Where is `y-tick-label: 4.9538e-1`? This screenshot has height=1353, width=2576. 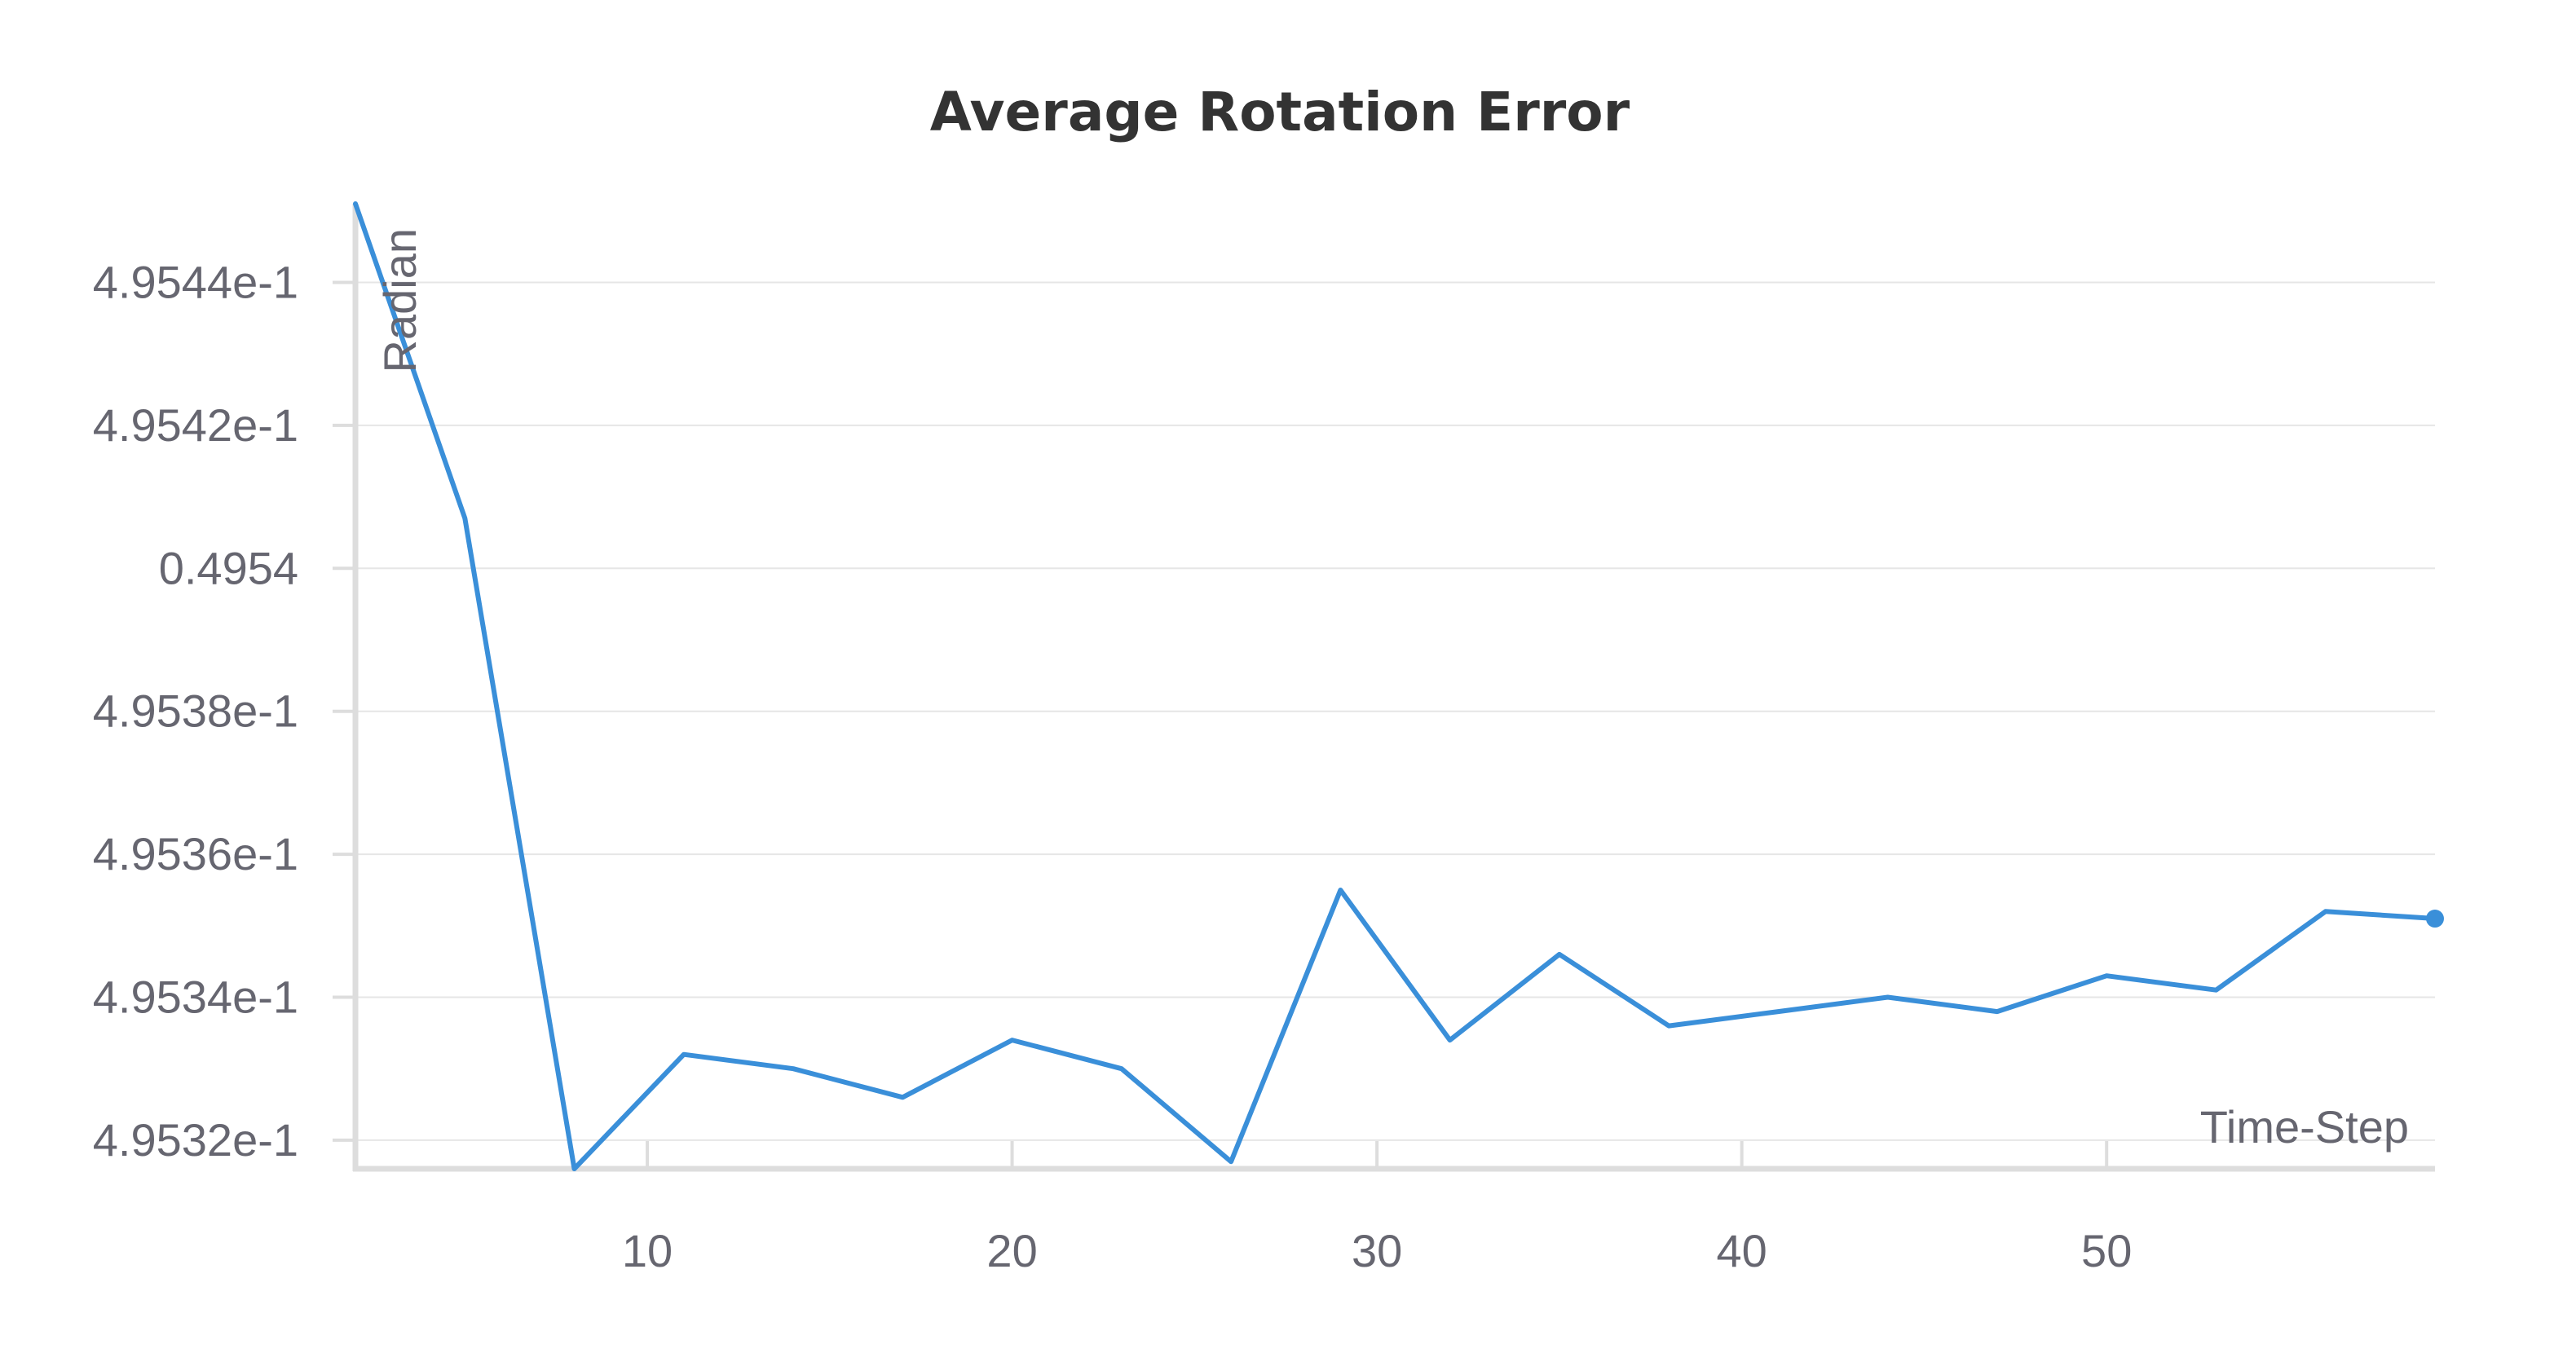
y-tick-label: 4.9538e-1 is located at coordinates (195, 711).